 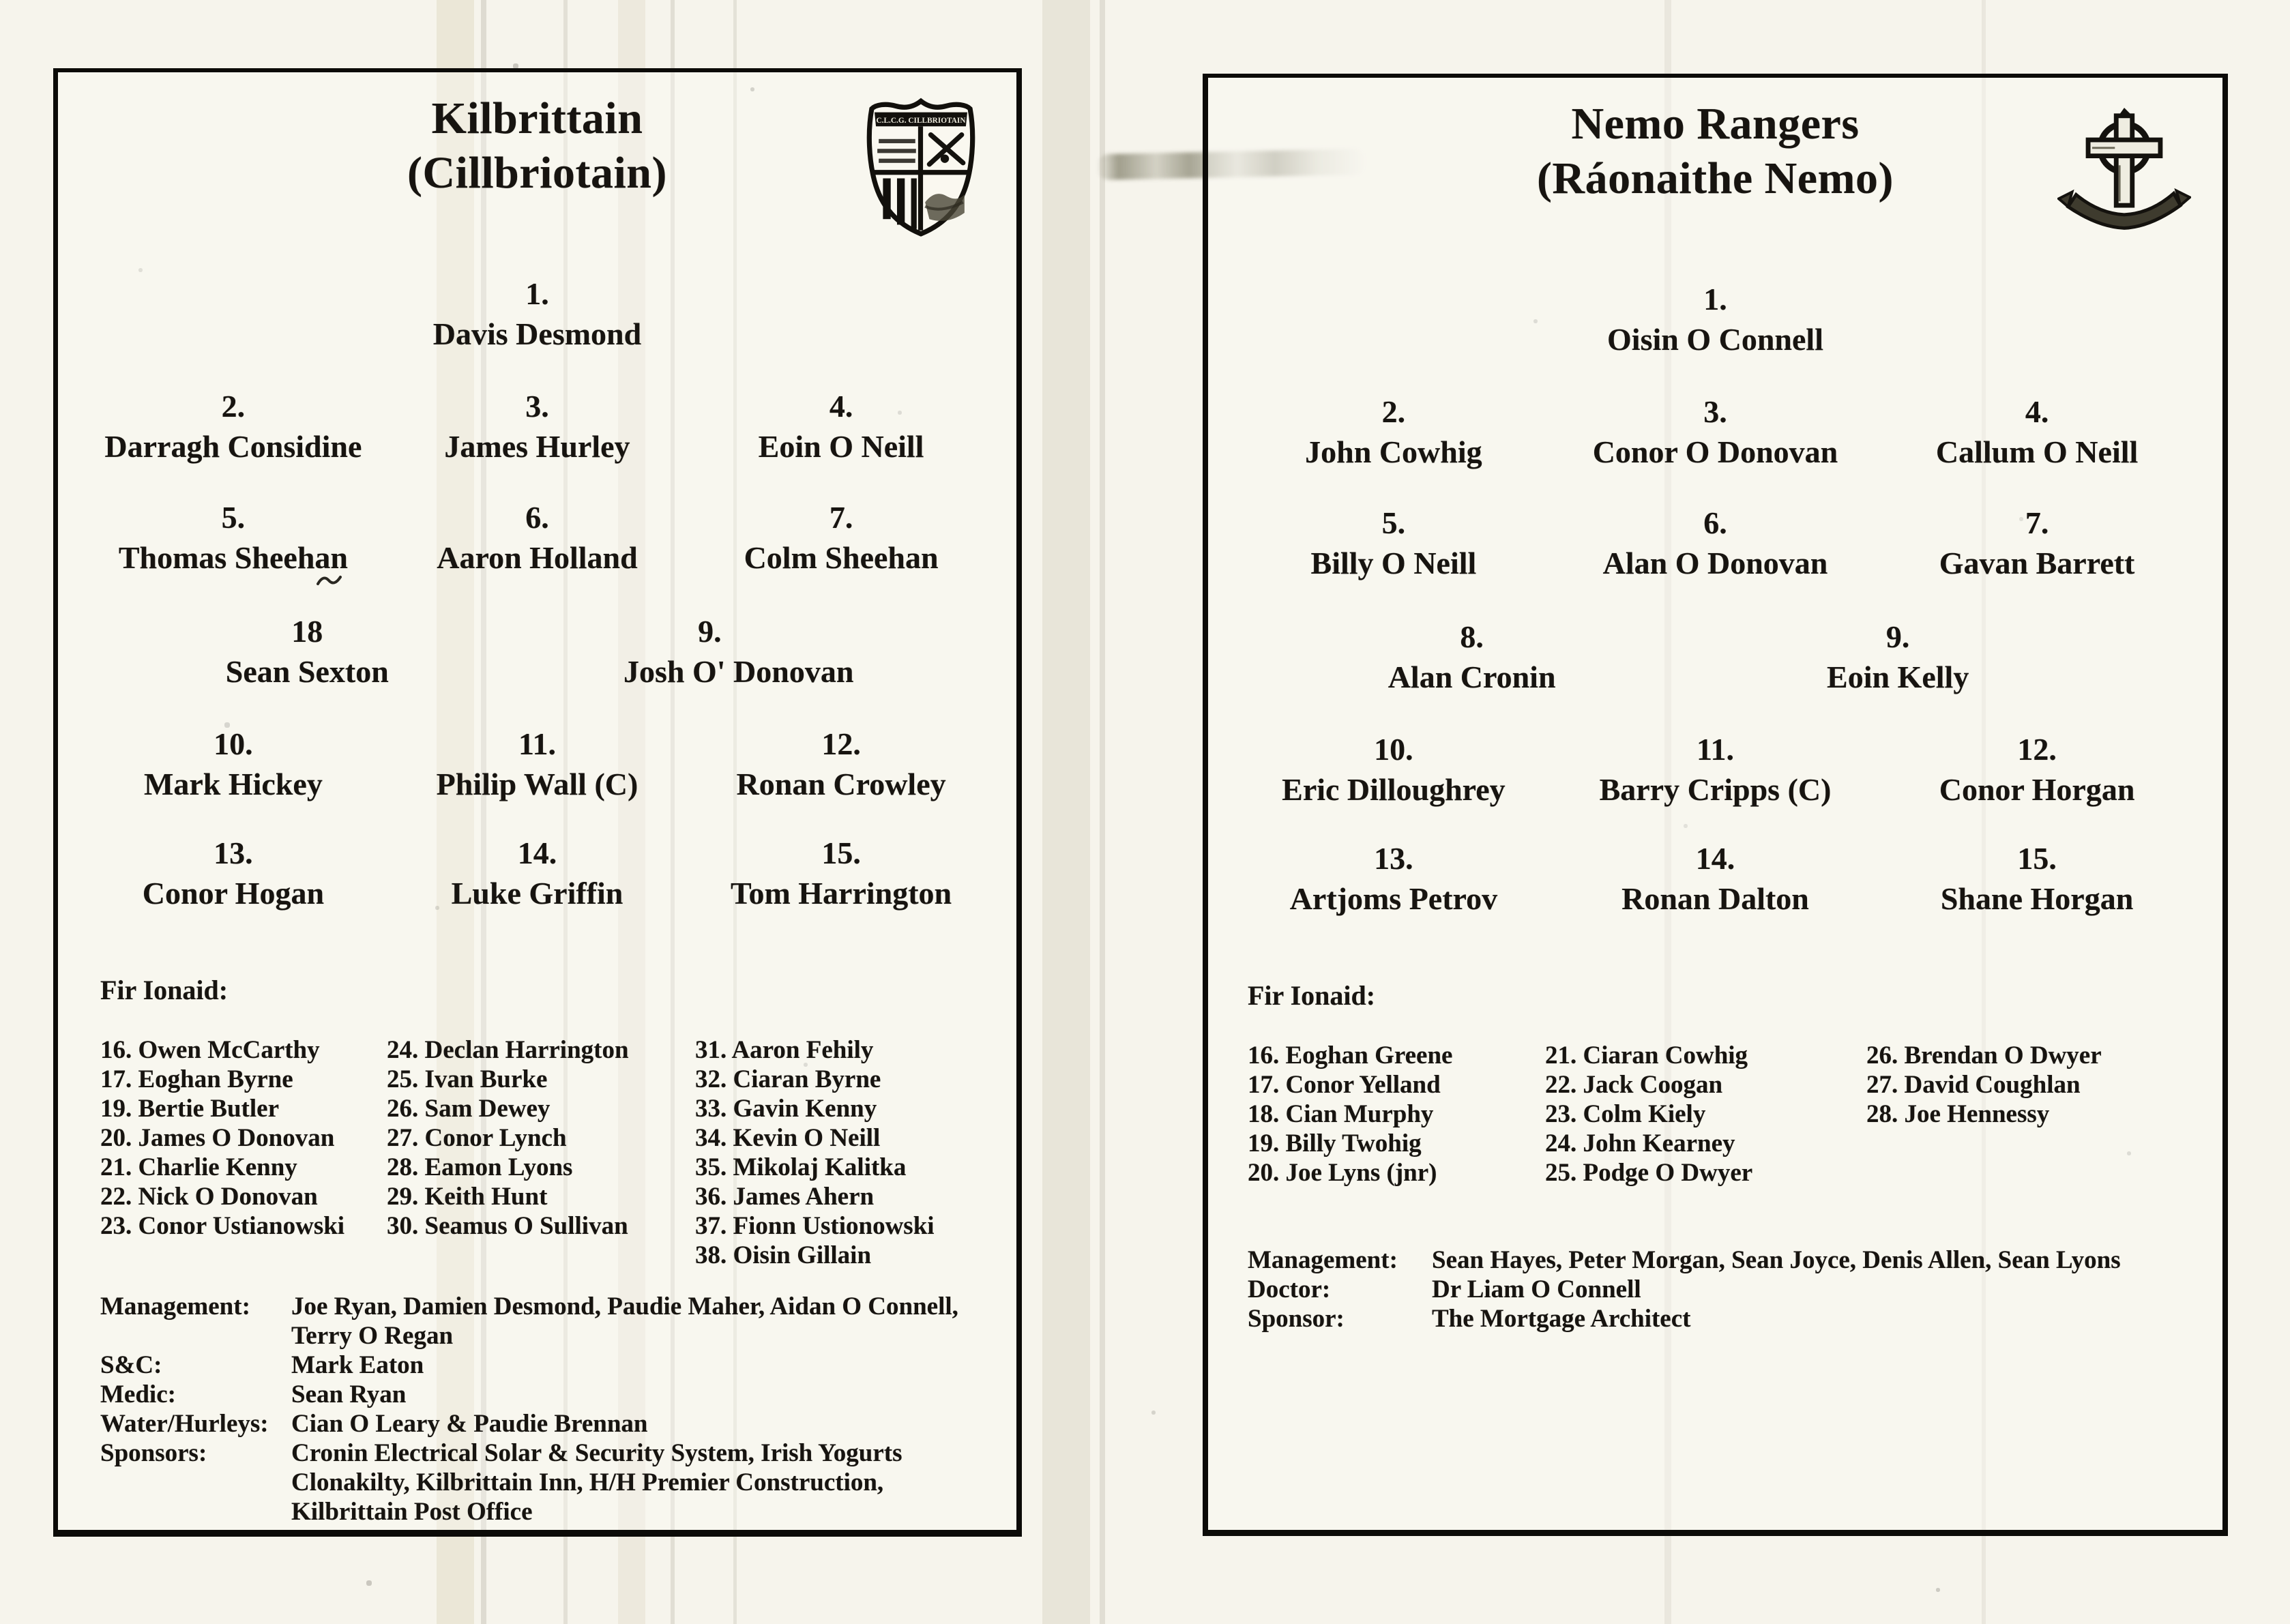 I want to click on sub-player: 18. Cian Murphy, so click(x=1341, y=1114).